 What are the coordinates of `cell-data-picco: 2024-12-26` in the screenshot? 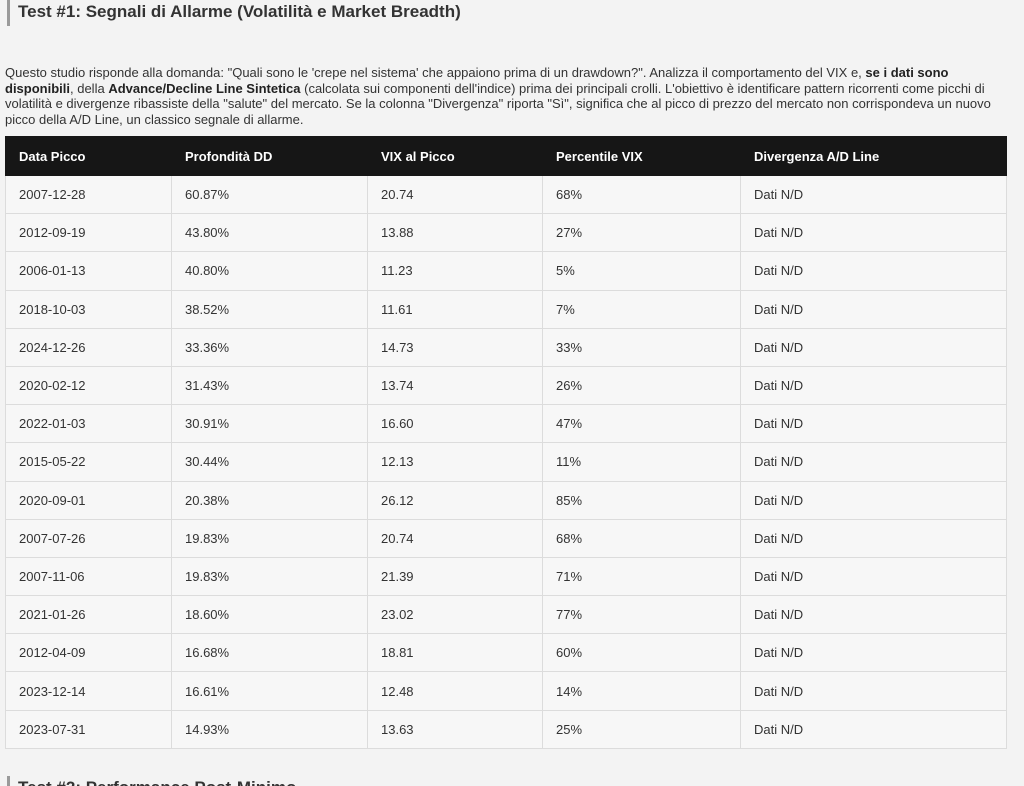 It's located at (88, 347).